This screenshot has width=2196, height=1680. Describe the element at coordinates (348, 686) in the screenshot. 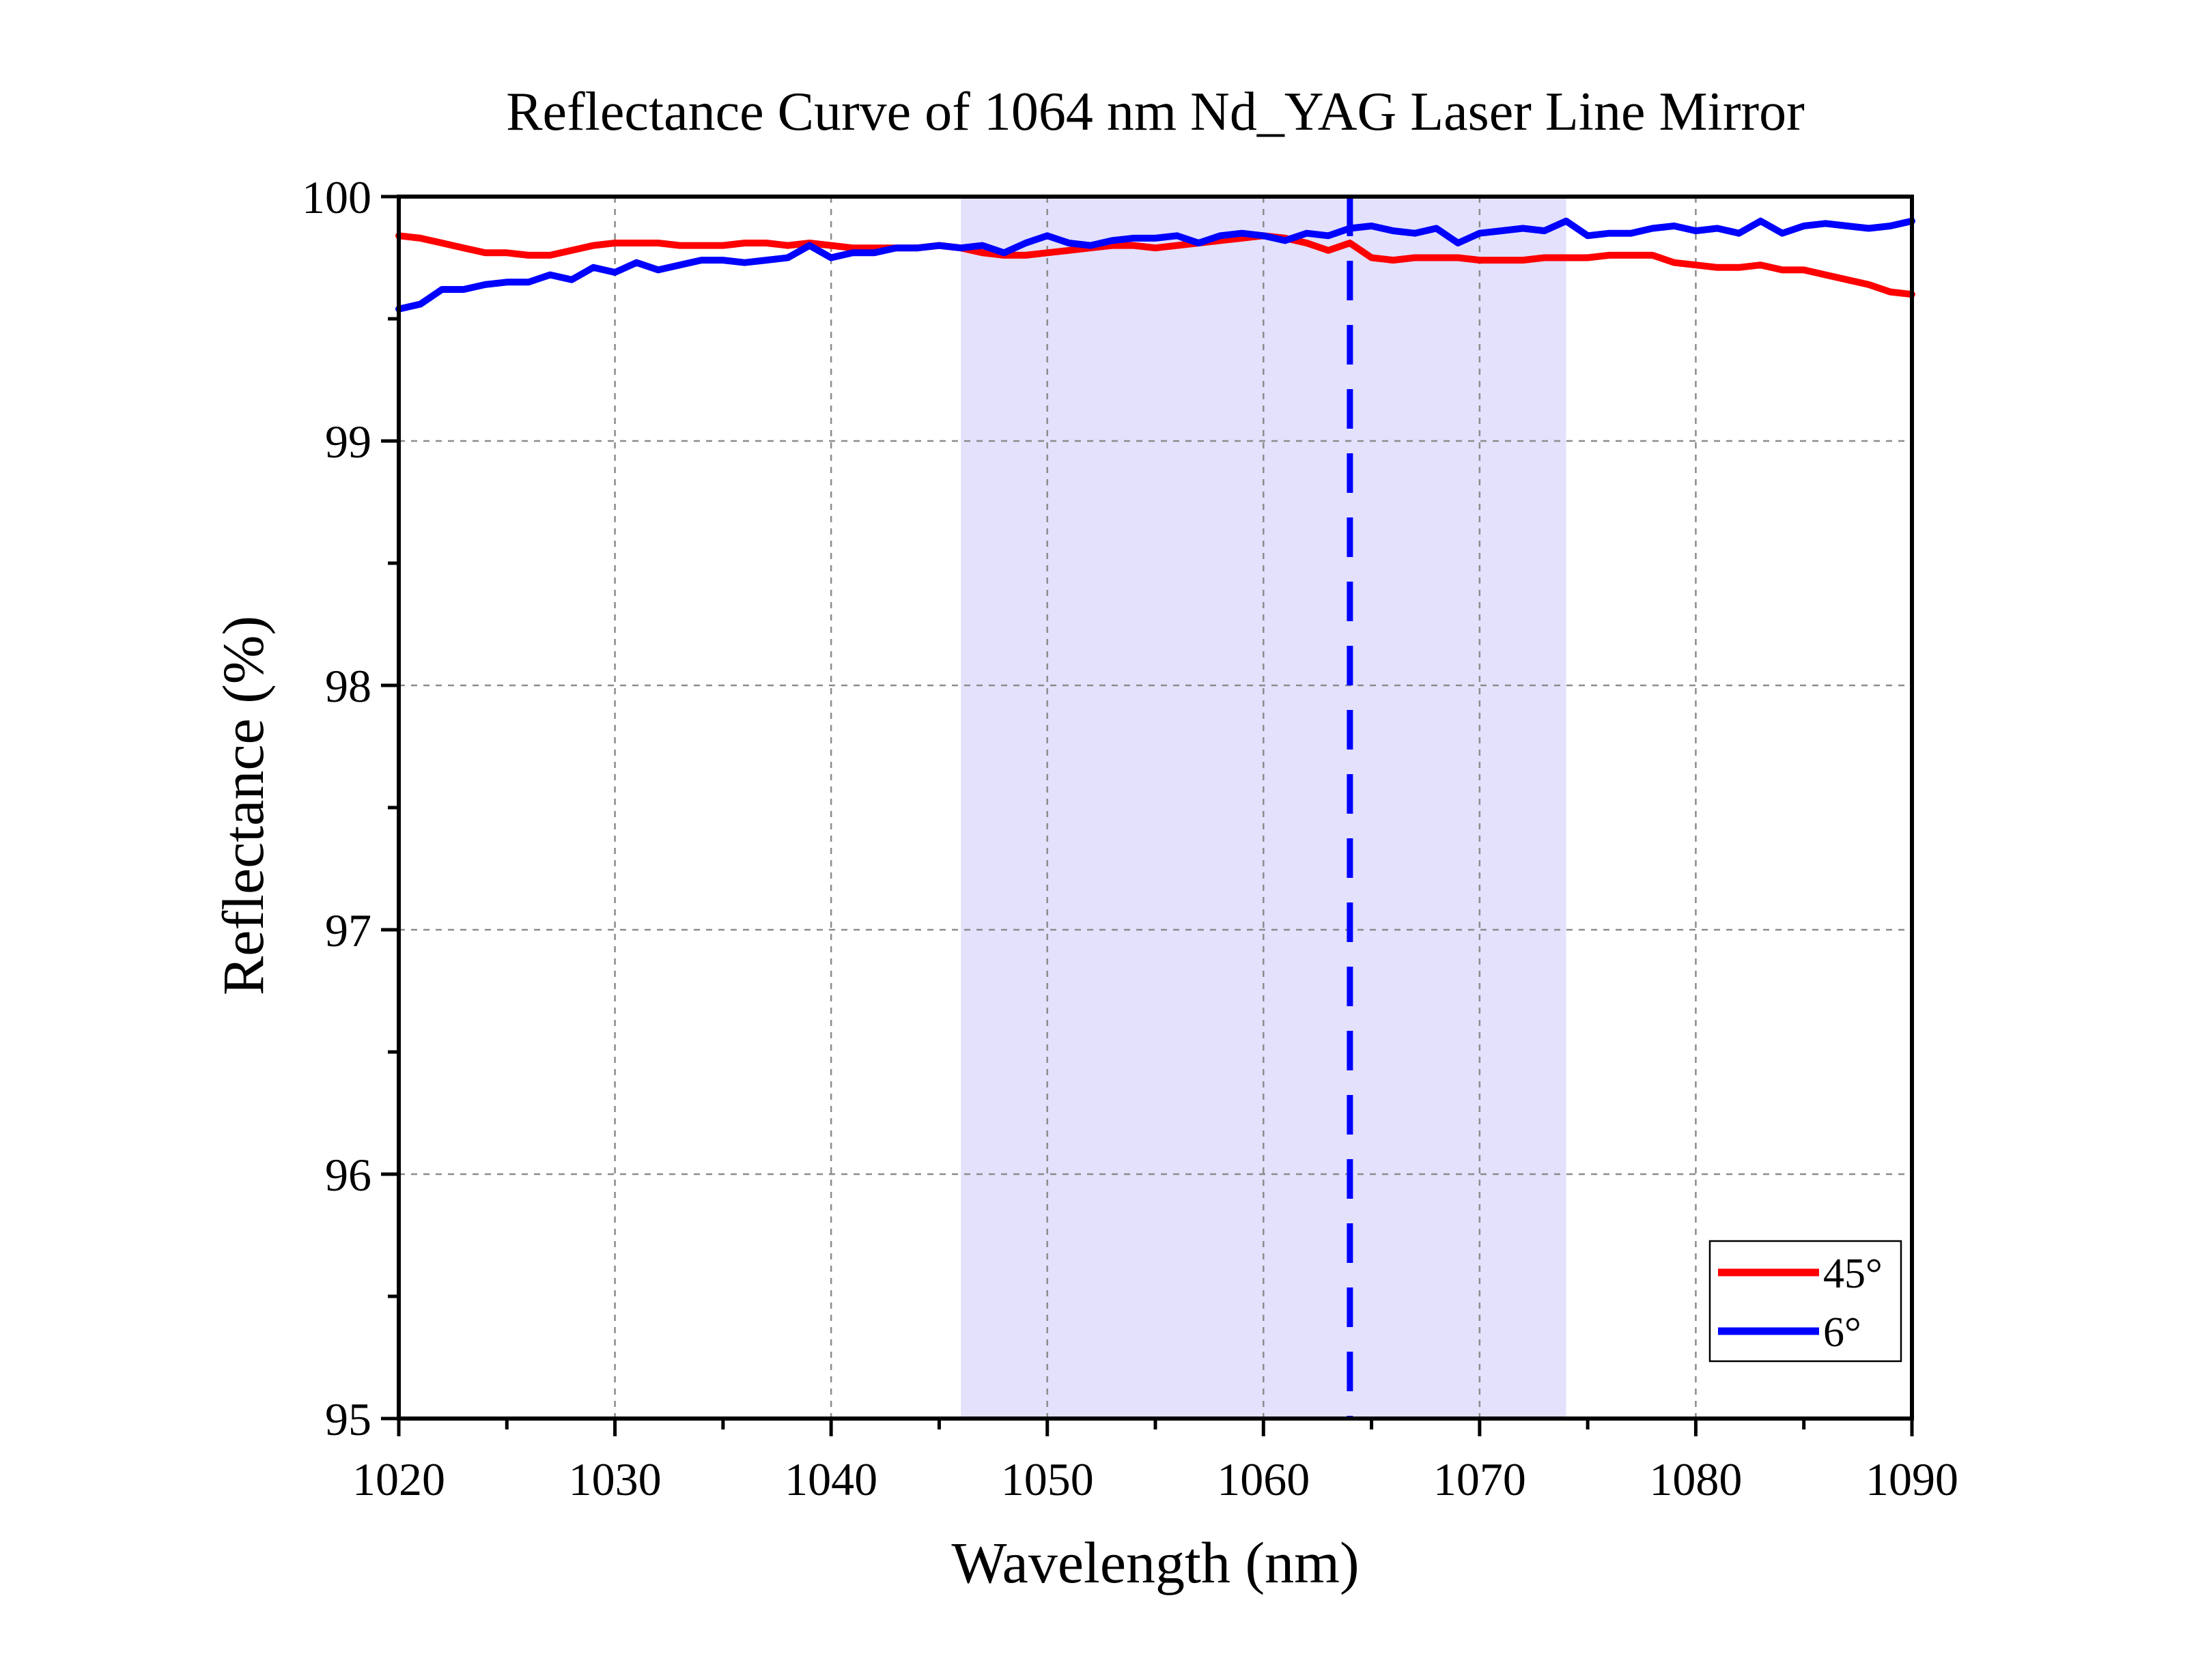

I see `y-tick-label: 98` at that location.